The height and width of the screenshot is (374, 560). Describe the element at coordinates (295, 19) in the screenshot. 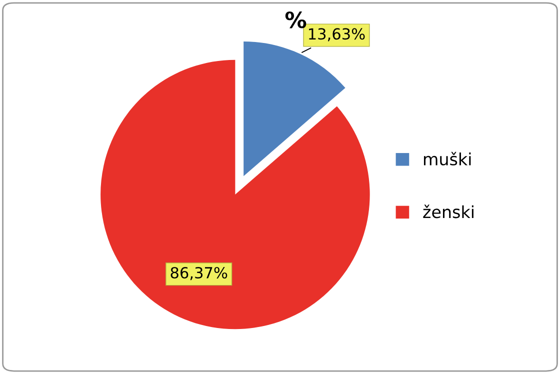

I see `chart-title: %` at that location.